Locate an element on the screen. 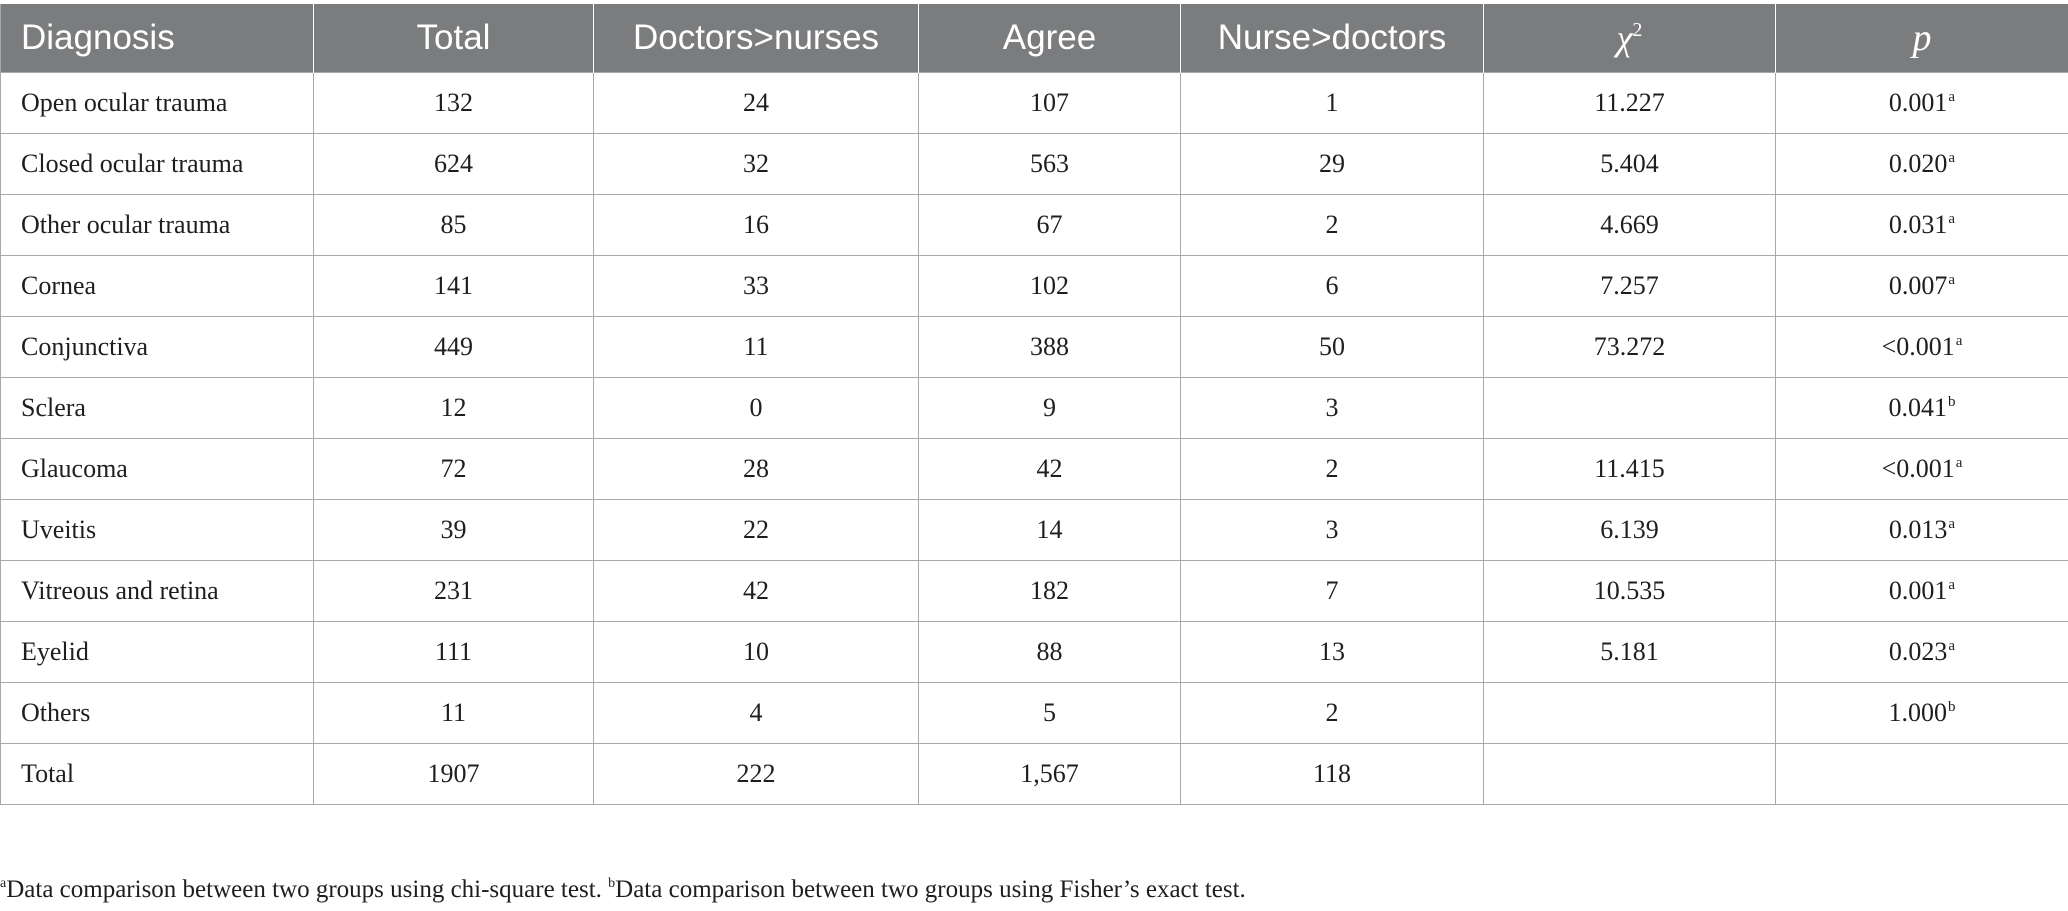  cell-agree: 563 is located at coordinates (1049, 164).